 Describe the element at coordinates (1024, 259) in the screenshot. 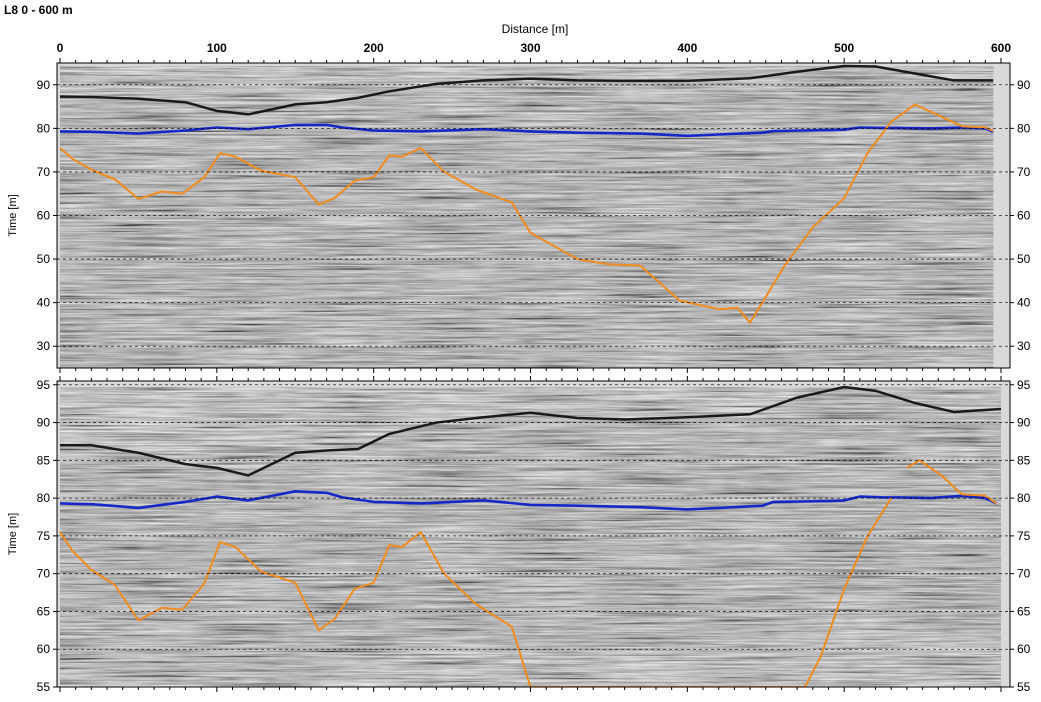

I see `y-tick-label-right: 50` at that location.